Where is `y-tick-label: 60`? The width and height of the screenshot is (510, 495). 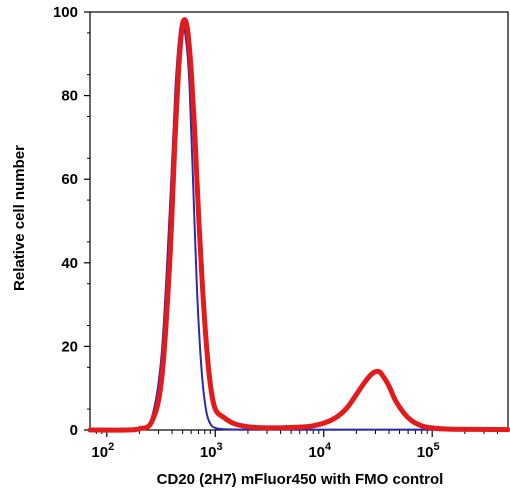 y-tick-label: 60 is located at coordinates (69, 179).